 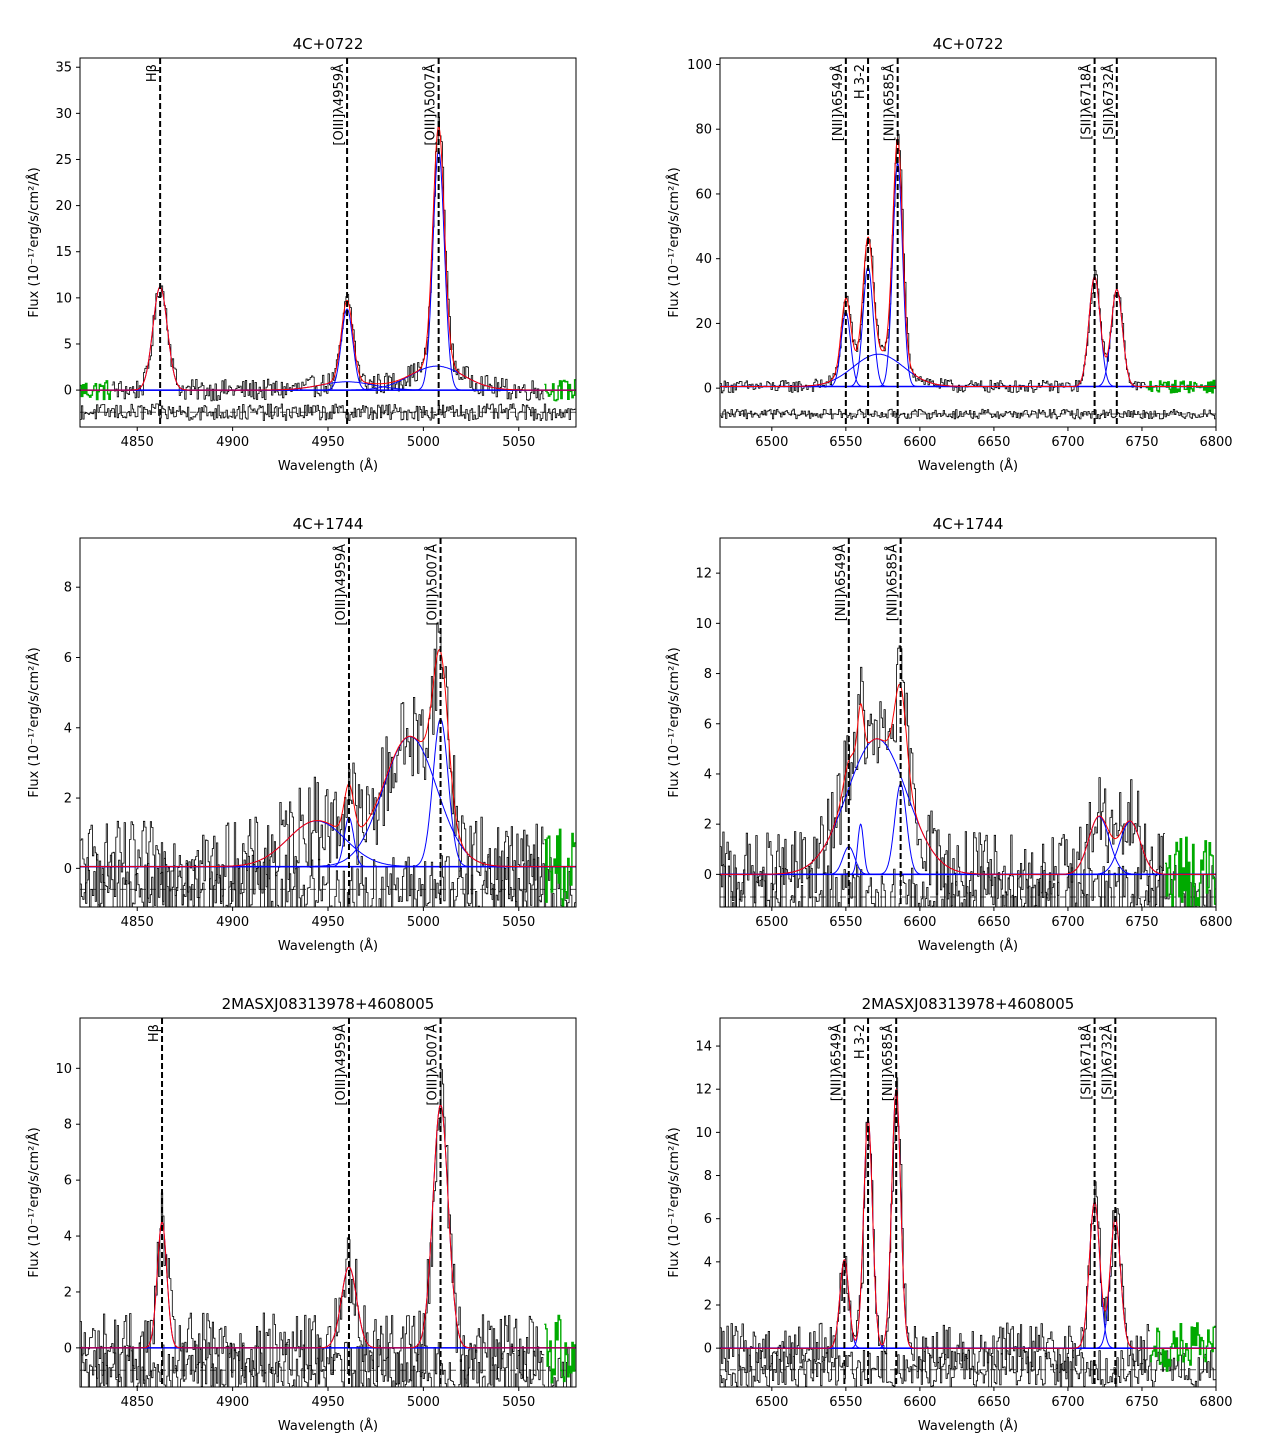 What do you see at coordinates (968, 1004) in the screenshot?
I see `chart-title: 2MASXJ08313978+4608005` at bounding box center [968, 1004].